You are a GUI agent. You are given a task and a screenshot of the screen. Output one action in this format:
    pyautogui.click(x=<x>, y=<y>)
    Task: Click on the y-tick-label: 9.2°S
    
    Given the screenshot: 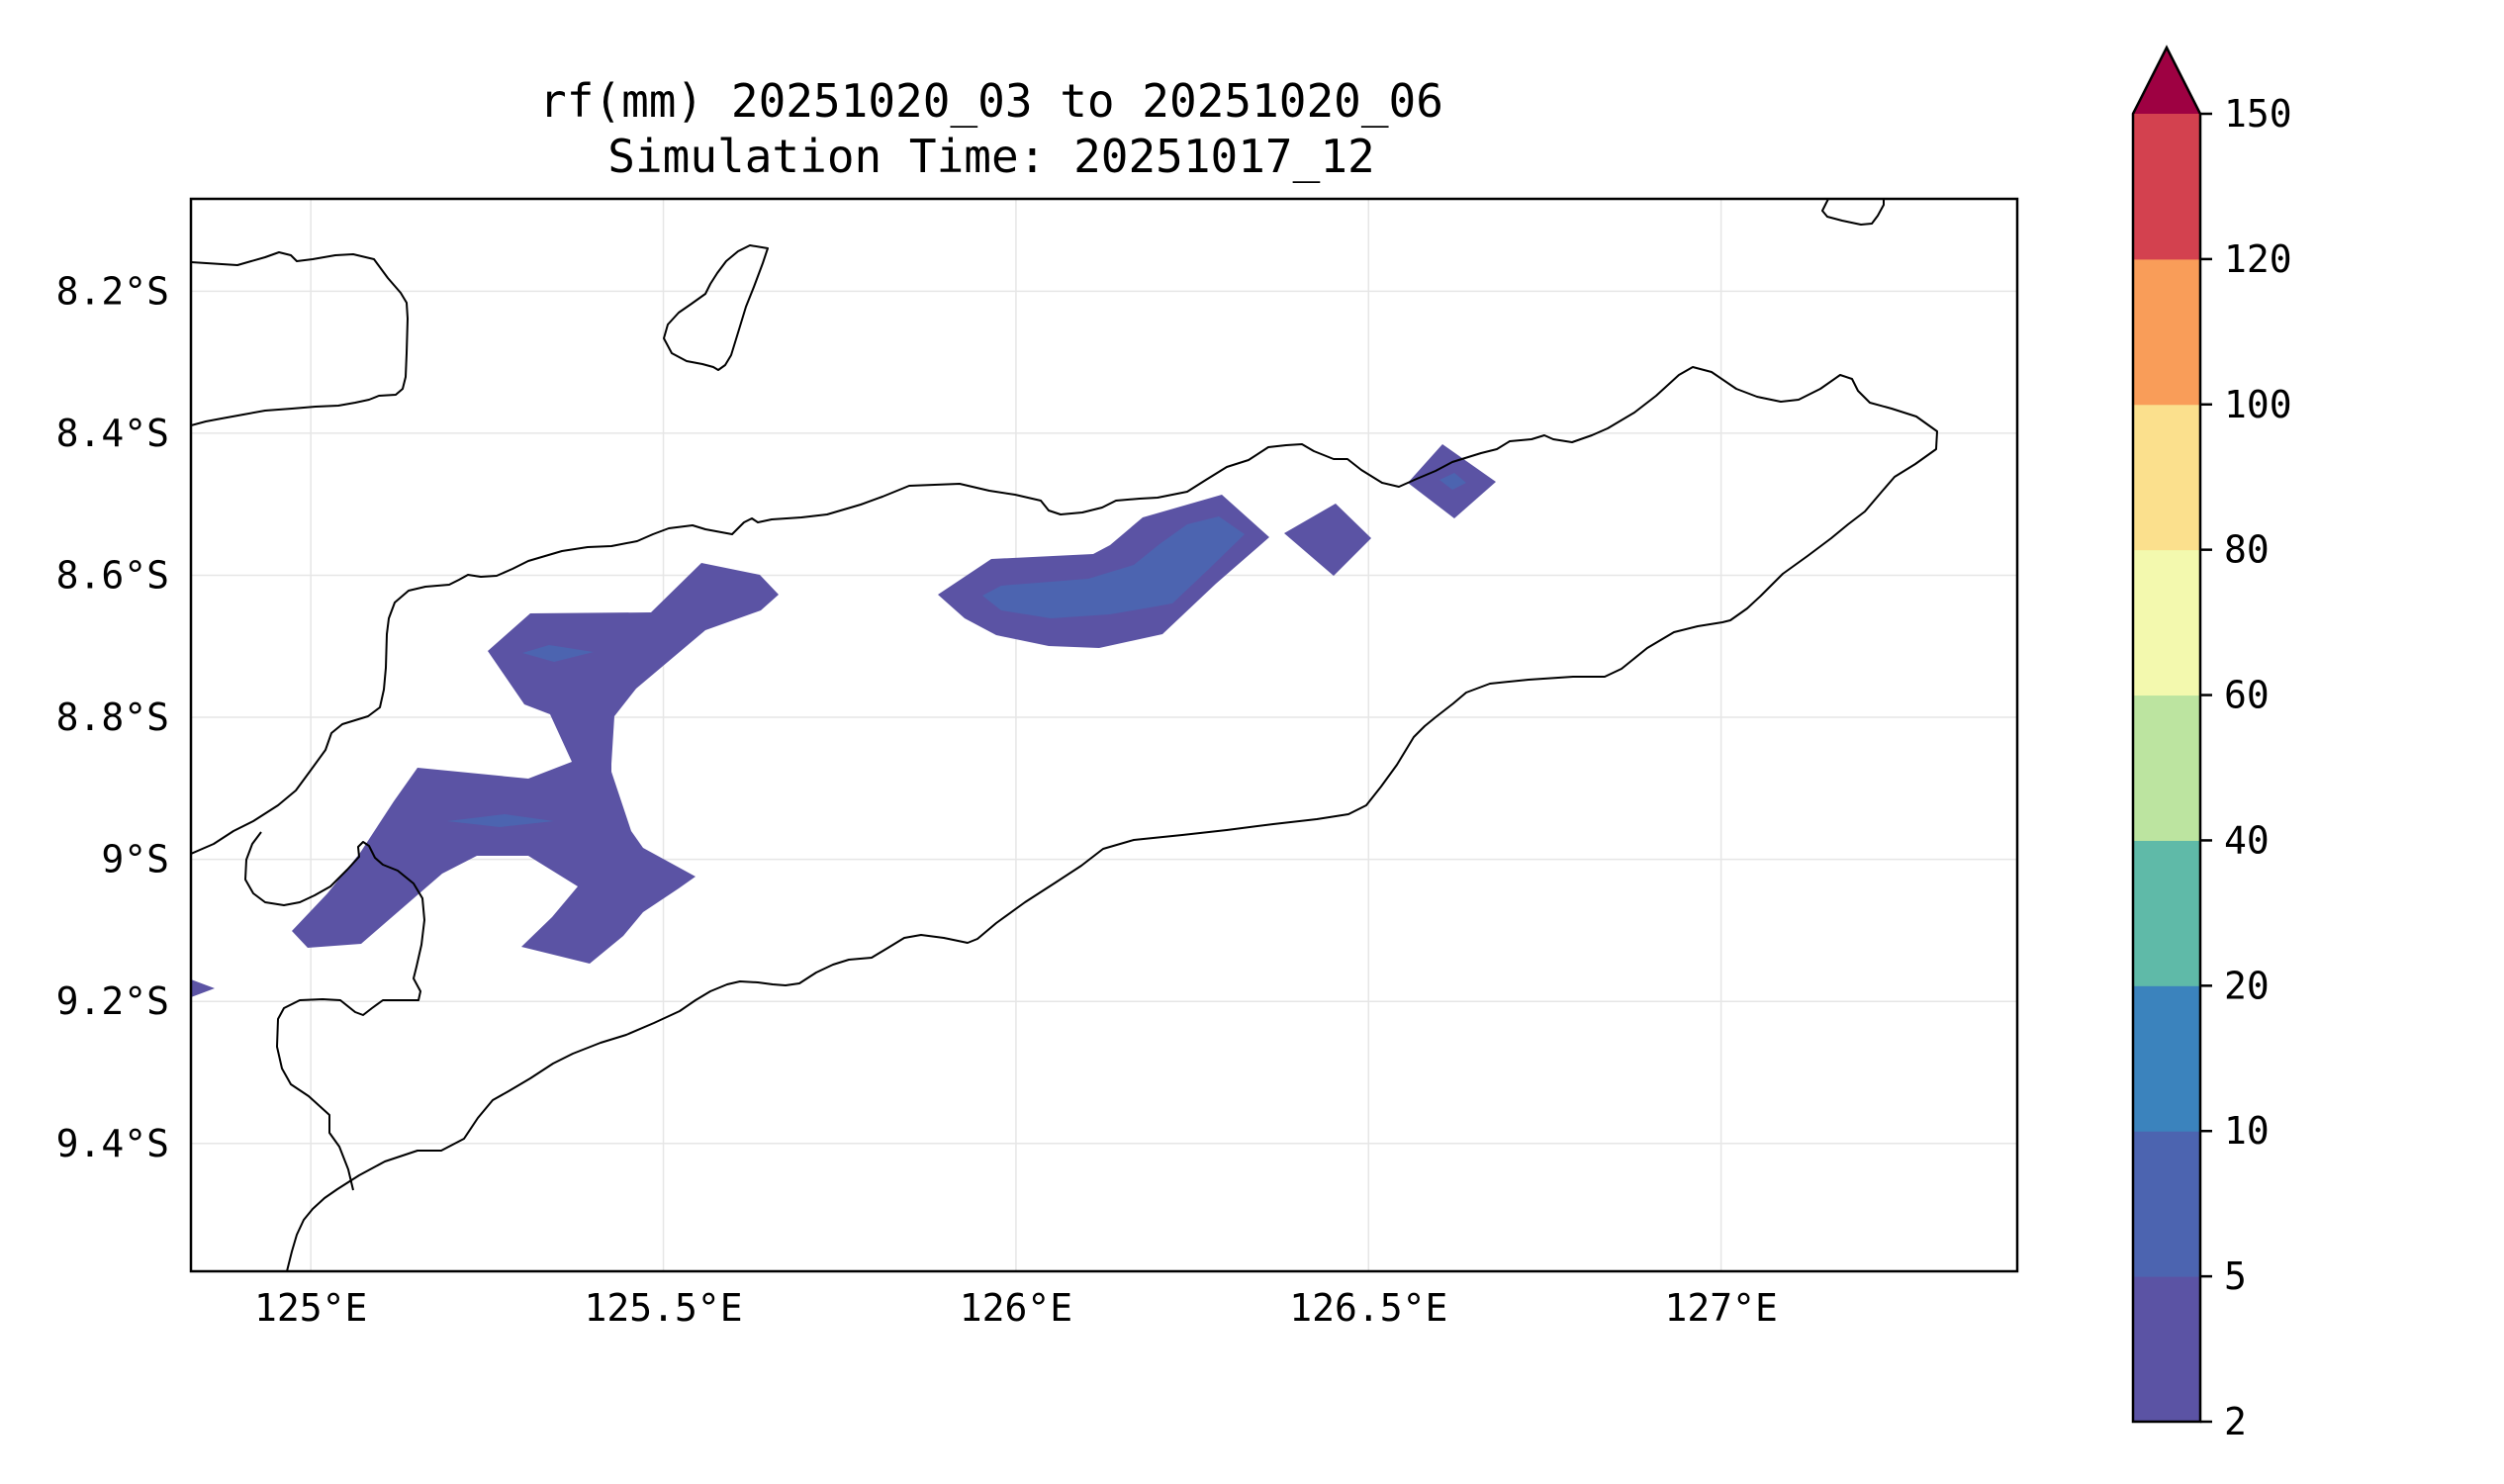 What is the action you would take?
    pyautogui.click(x=112, y=1001)
    